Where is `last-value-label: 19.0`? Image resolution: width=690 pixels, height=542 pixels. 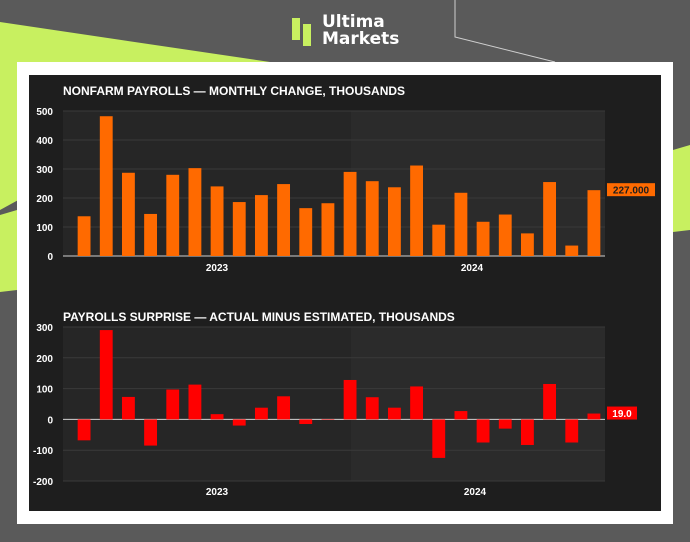
last-value-label: 19.0 is located at coordinates (622, 414).